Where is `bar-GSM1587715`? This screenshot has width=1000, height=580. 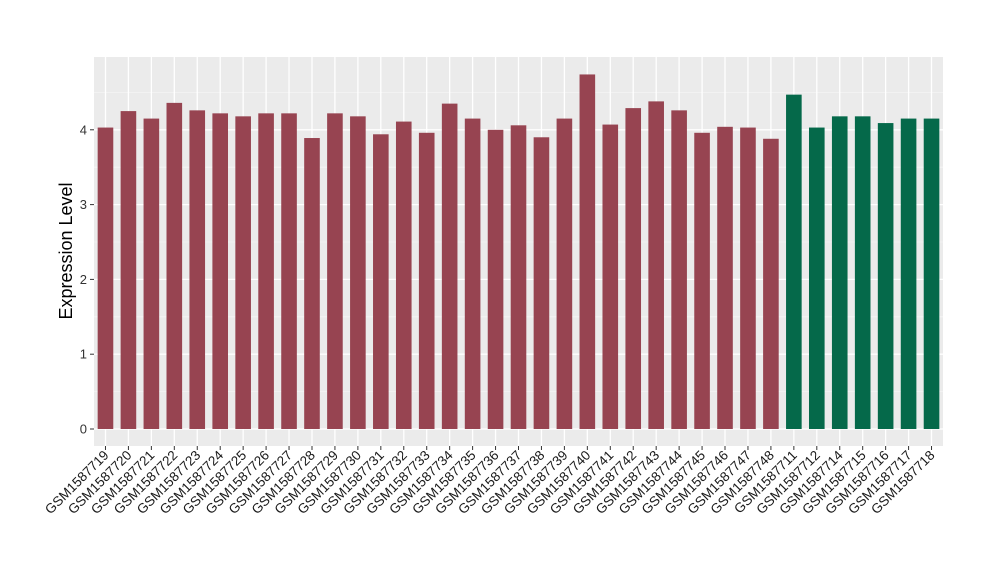 bar-GSM1587715 is located at coordinates (862, 272).